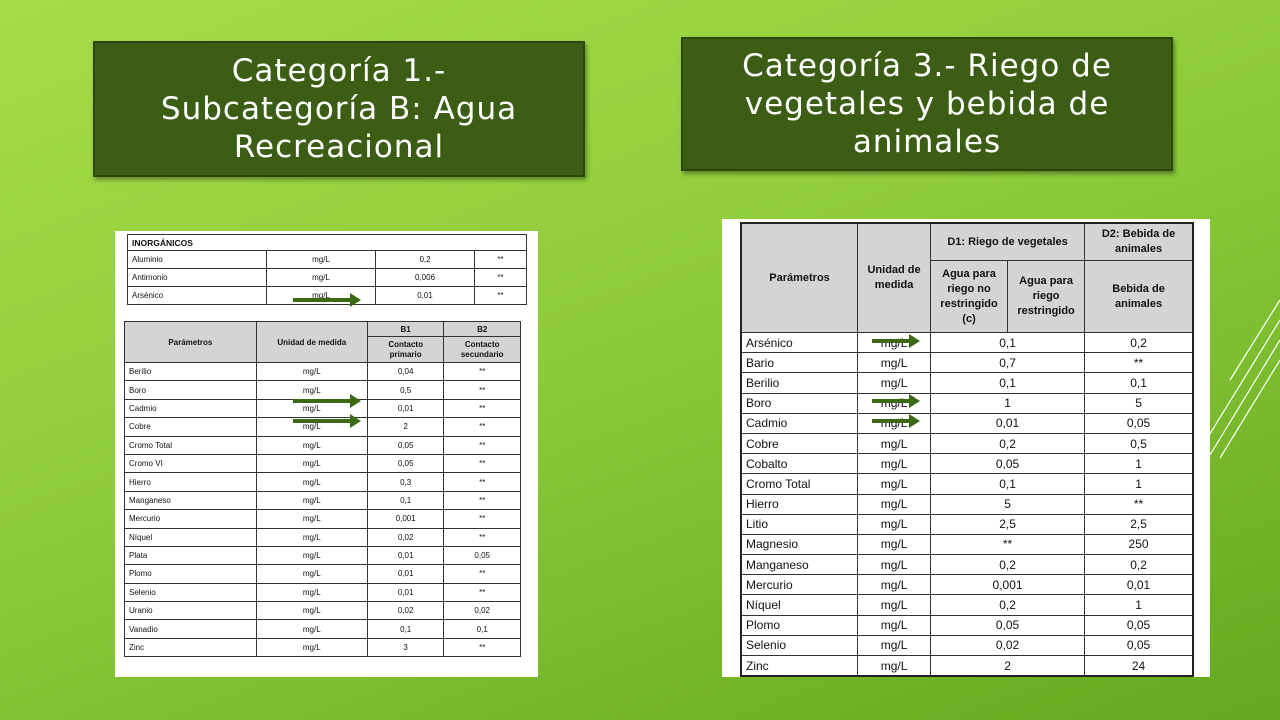  Describe the element at coordinates (405, 482) in the screenshot. I see `cell-b1: 0,3` at that location.